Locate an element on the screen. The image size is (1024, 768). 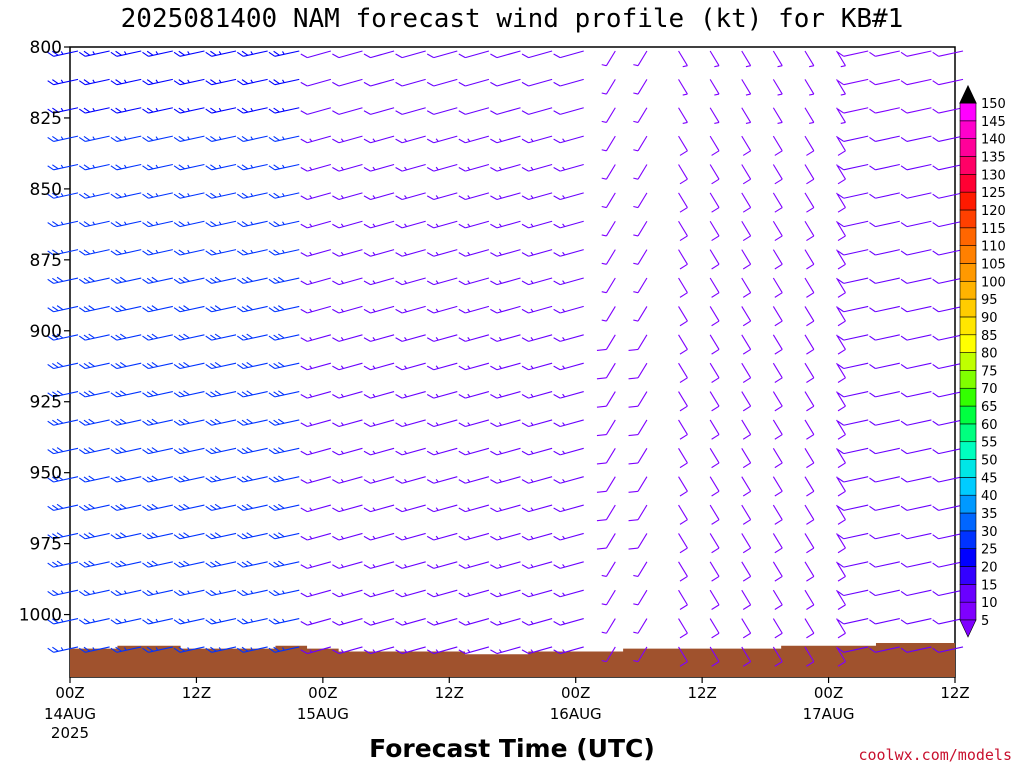
colorbar-label: 130 is located at coordinates (993, 175).